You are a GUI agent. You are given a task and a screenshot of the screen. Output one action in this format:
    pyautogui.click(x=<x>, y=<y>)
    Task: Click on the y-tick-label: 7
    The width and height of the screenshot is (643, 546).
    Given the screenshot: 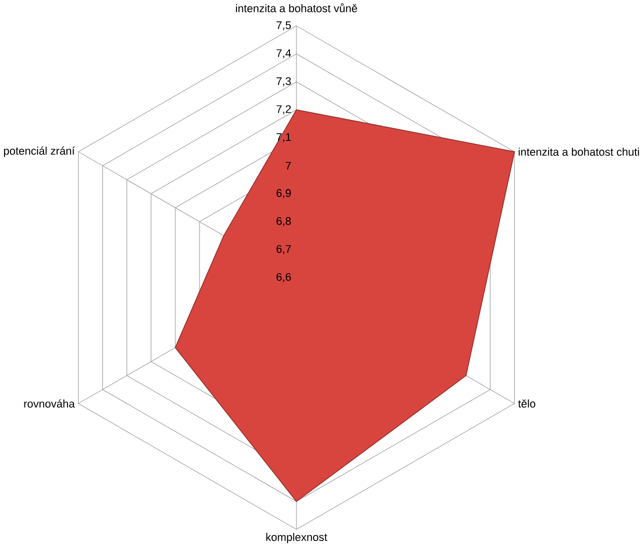 What is the action you would take?
    pyautogui.click(x=288, y=166)
    